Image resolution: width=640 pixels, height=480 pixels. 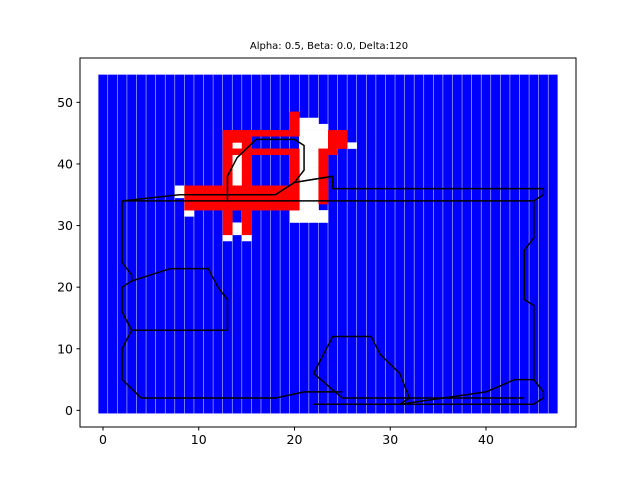 What do you see at coordinates (65, 163) in the screenshot?
I see `y-tick-label: 40` at bounding box center [65, 163].